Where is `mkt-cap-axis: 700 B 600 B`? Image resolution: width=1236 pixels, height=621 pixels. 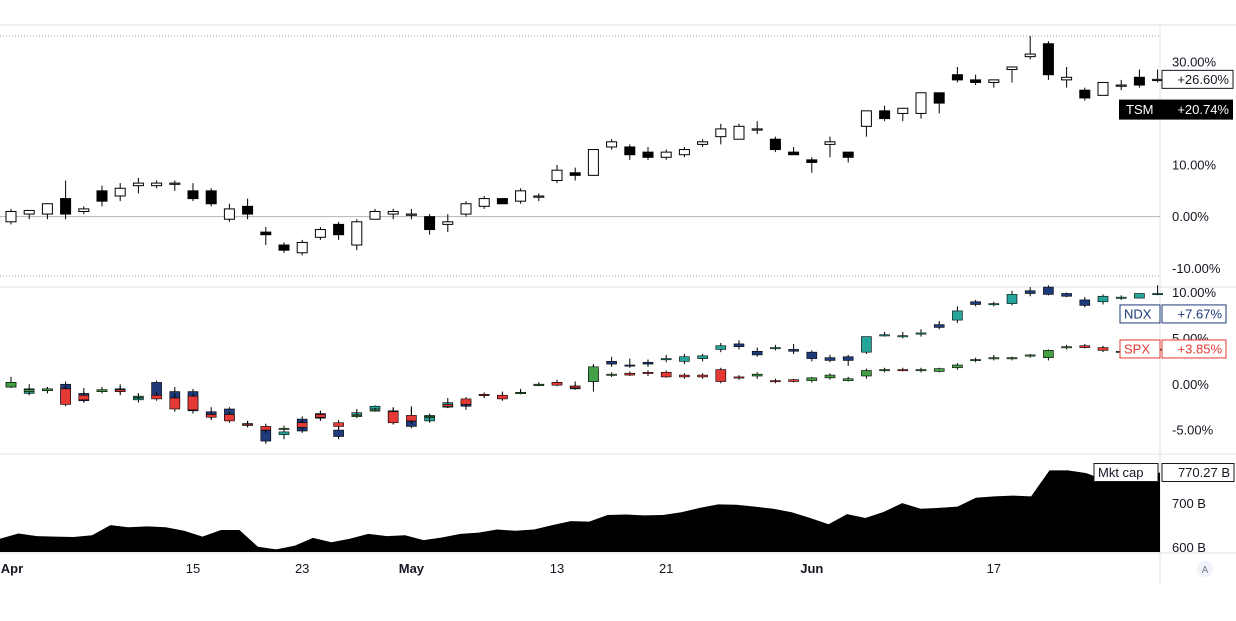
mkt-cap-axis: 700 B 600 B is located at coordinates (1189, 525).